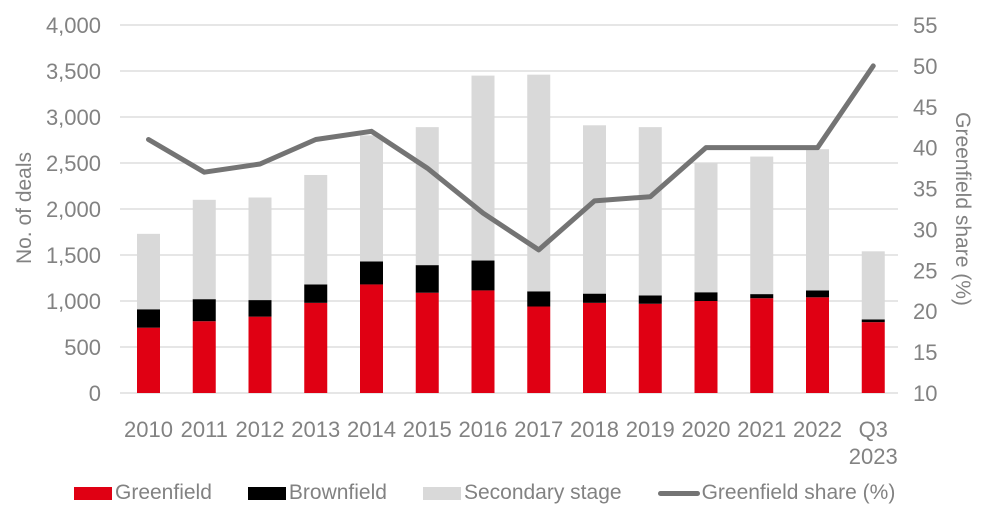 The width and height of the screenshot is (982, 530). I want to click on y-right-tick-label: 50, so click(925, 66).